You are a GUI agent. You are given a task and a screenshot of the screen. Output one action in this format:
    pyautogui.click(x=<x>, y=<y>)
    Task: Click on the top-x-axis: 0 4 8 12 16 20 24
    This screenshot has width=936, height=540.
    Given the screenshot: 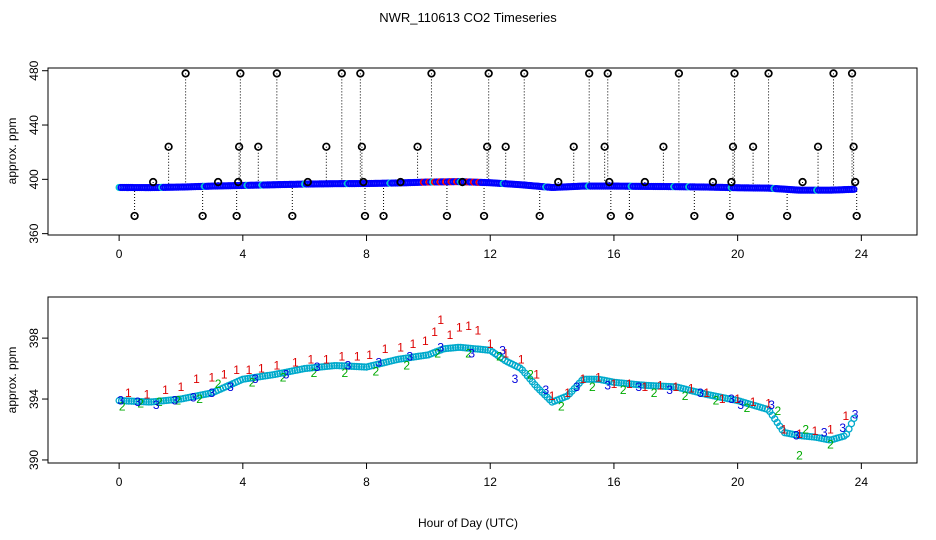 What is the action you would take?
    pyautogui.click(x=492, y=248)
    